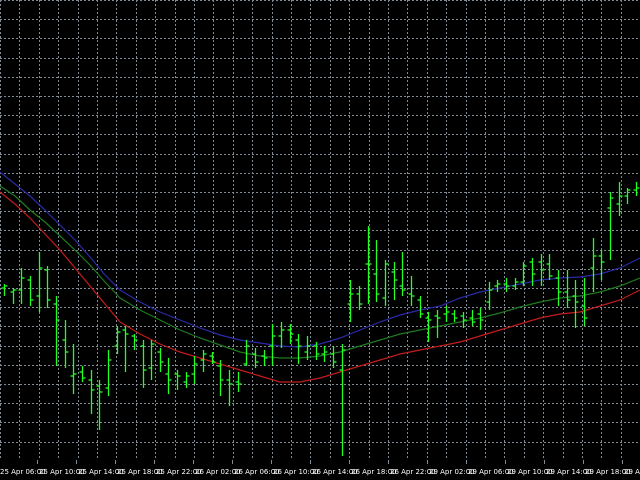  What do you see at coordinates (140, 472) in the screenshot?
I see `x-tick-label: 25 Apr 18:00` at bounding box center [140, 472].